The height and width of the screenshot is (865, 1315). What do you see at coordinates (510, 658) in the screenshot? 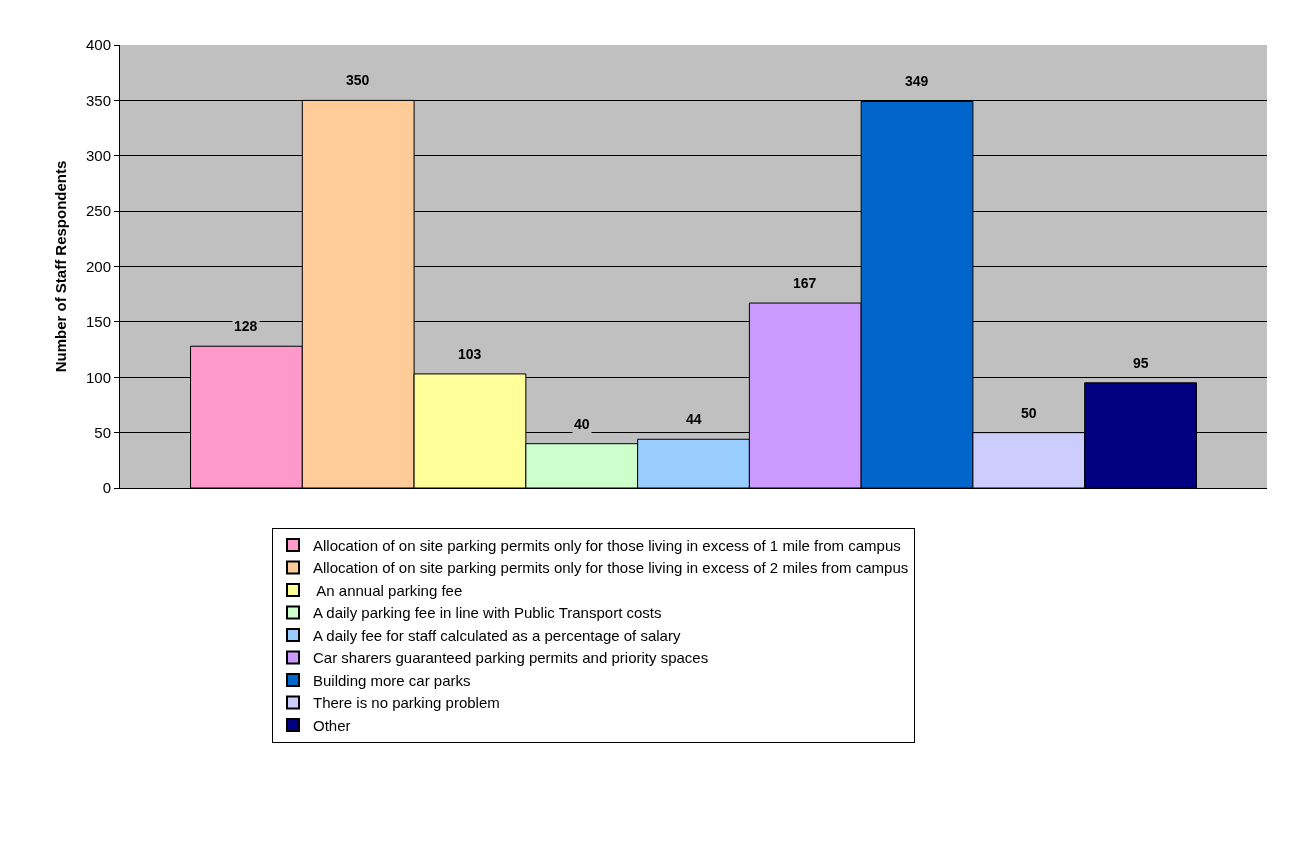
I see `legend-label: Car sharers guaranteed parking permits and priority spaces` at bounding box center [510, 658].